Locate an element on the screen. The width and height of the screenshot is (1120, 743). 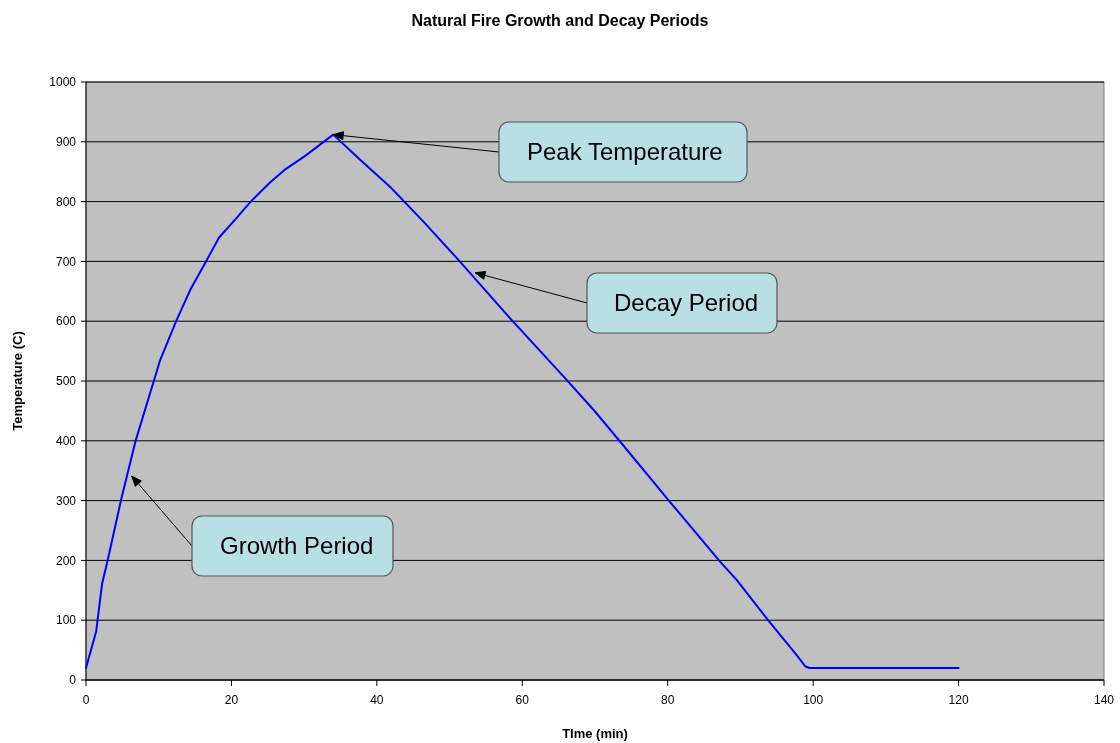
y-tick-label: 200 is located at coordinates (66, 560).